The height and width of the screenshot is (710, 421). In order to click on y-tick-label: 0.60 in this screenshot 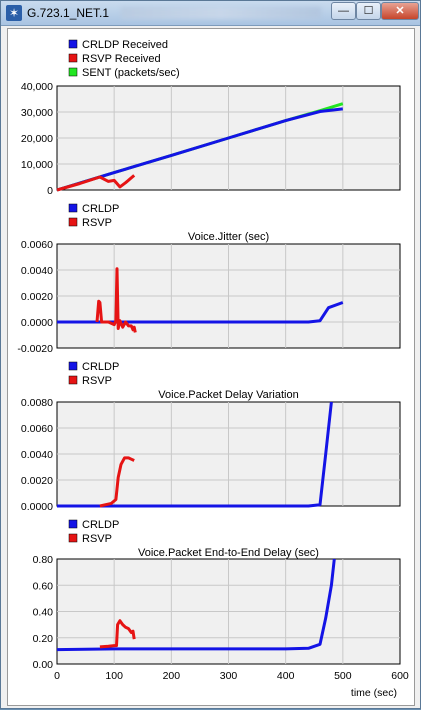, I will do `click(43, 586)`.